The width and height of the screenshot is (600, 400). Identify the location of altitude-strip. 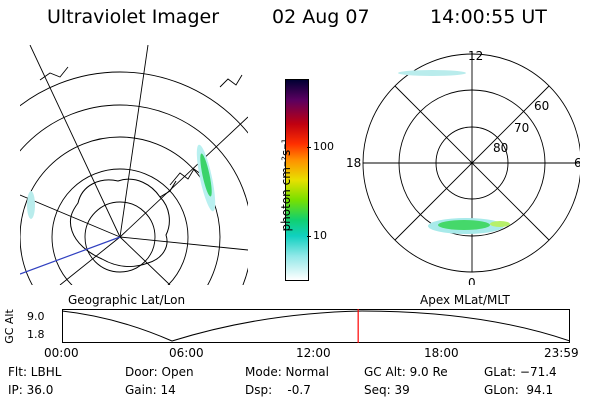
(316, 326).